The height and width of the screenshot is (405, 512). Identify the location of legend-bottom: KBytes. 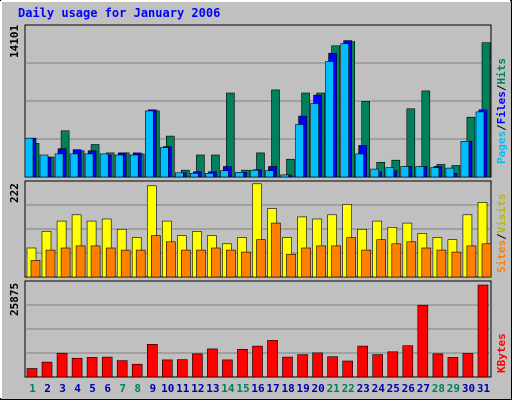
(501, 353).